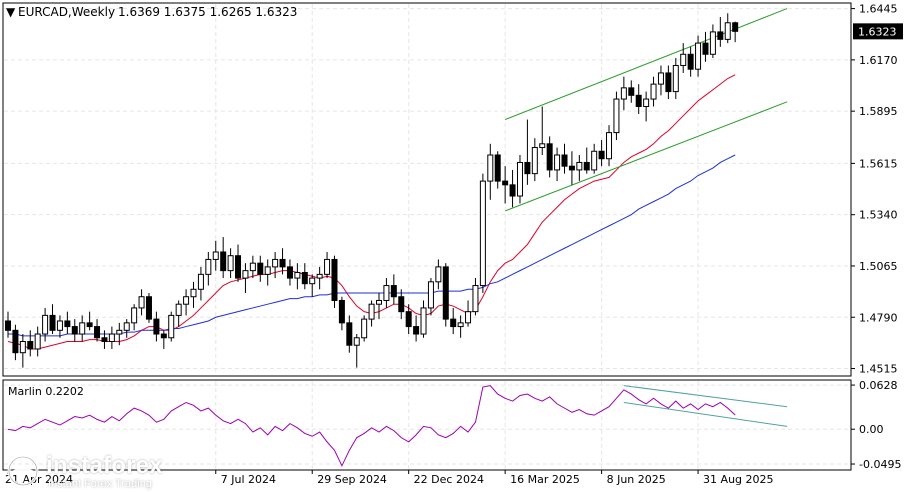 The width and height of the screenshot is (910, 492). I want to click on price-tick-label: 1.6170, so click(878, 60).